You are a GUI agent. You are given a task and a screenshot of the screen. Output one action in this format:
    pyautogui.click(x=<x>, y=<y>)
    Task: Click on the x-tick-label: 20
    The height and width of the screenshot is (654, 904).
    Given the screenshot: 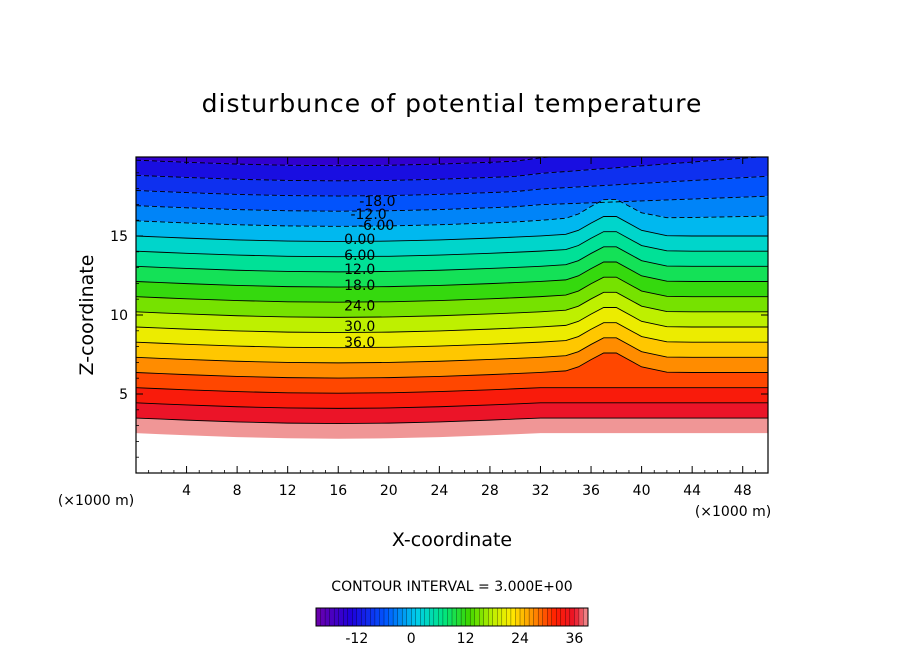 What is the action you would take?
    pyautogui.click(x=389, y=491)
    